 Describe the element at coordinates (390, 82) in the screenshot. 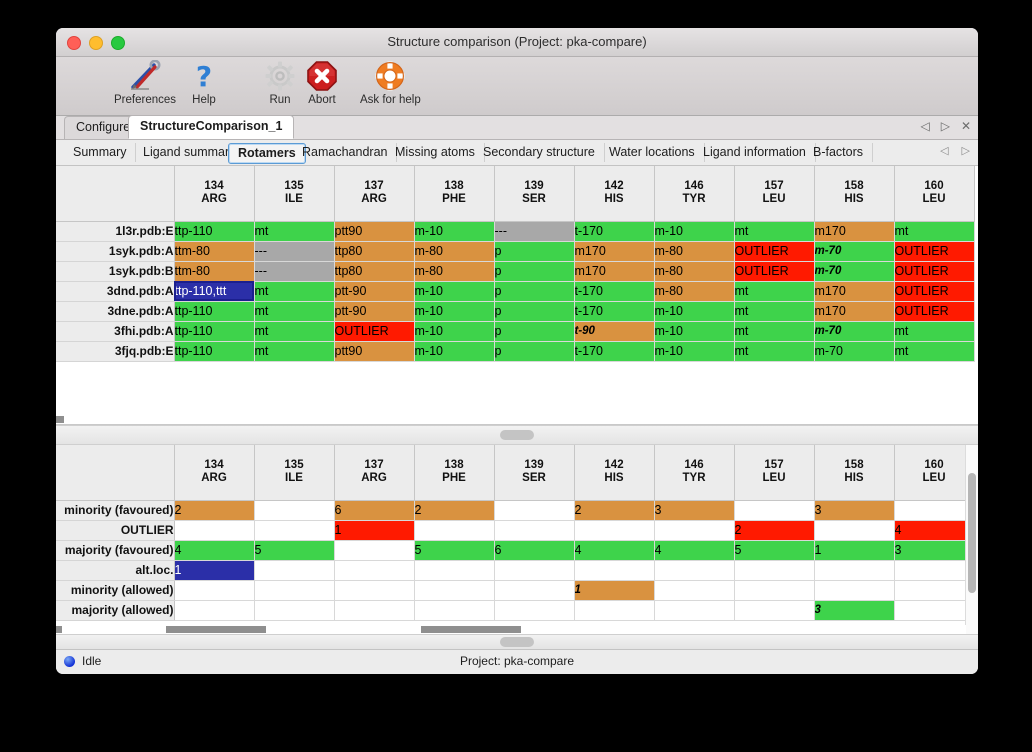

I see `ask-for-help-button: Ask for help` at that location.